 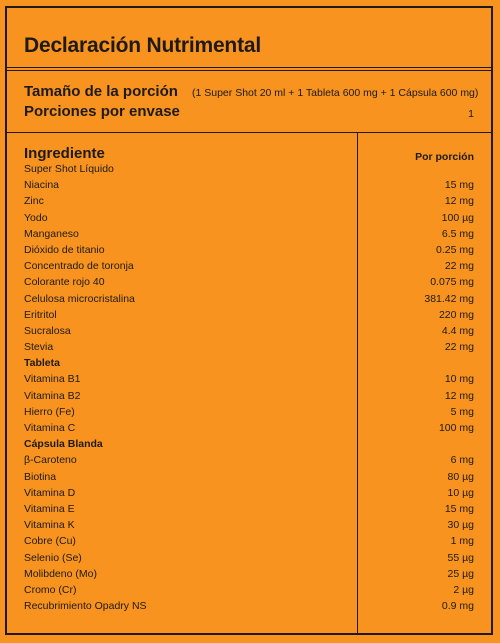 I want to click on table-row: Niacina 15 mg, so click(x=249, y=185).